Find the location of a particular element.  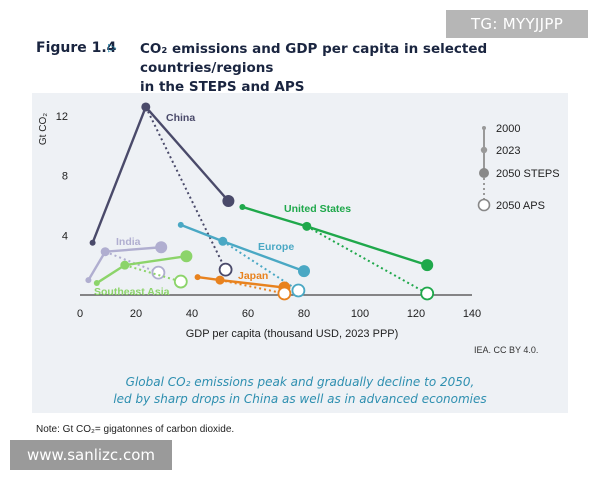

watermark-top: TG: MYYJJPP is located at coordinates (517, 24).